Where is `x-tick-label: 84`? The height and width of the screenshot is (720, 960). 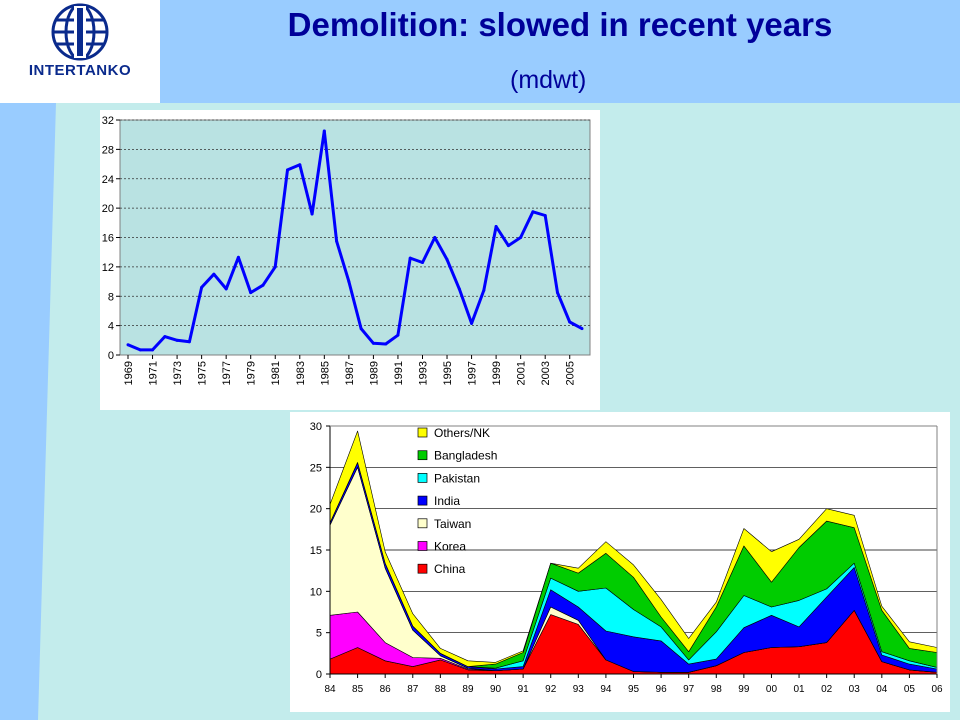
x-tick-label: 84 is located at coordinates (330, 689).